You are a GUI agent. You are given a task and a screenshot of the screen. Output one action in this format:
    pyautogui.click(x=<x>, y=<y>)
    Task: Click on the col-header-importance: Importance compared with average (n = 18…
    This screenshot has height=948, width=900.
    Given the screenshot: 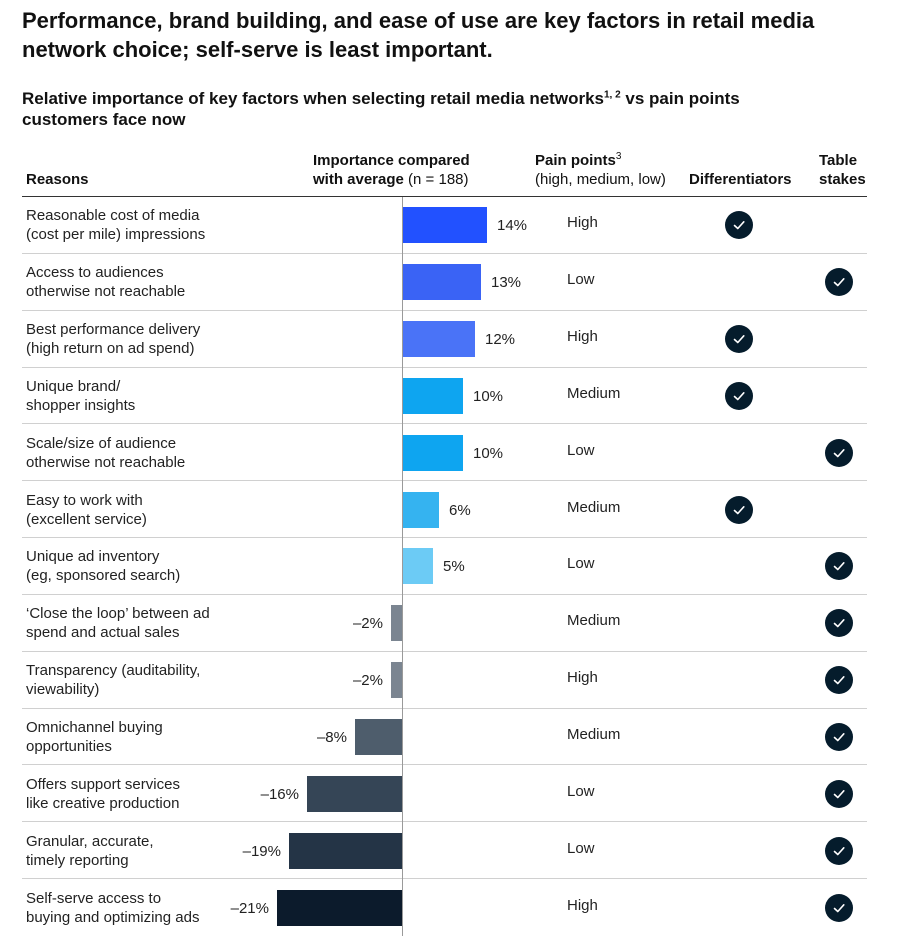 What is the action you would take?
    pyautogui.click(x=391, y=170)
    